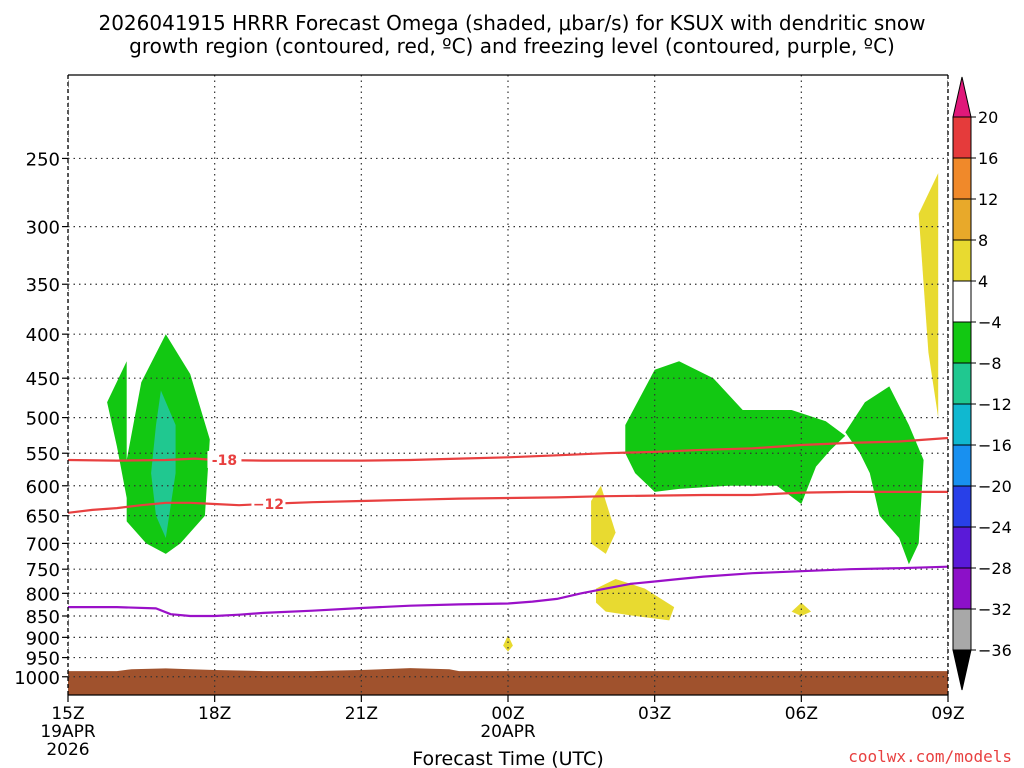 This screenshot has height=768, width=1024. Describe the element at coordinates (37, 678) in the screenshot. I see `y-tick-label-1000: 1000` at that location.